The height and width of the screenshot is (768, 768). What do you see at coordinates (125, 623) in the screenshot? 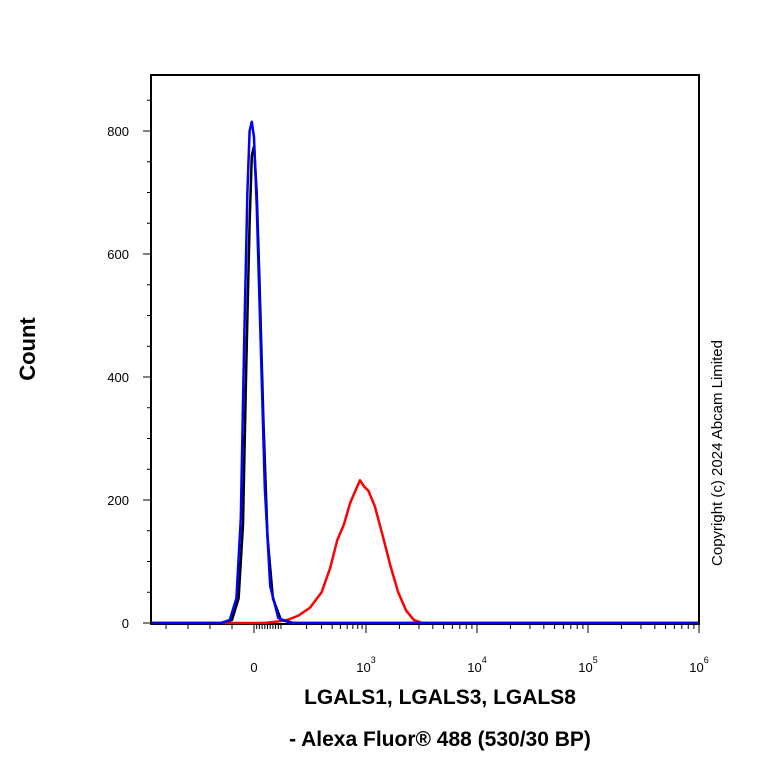
I see `y-tick-label: 0` at bounding box center [125, 623].